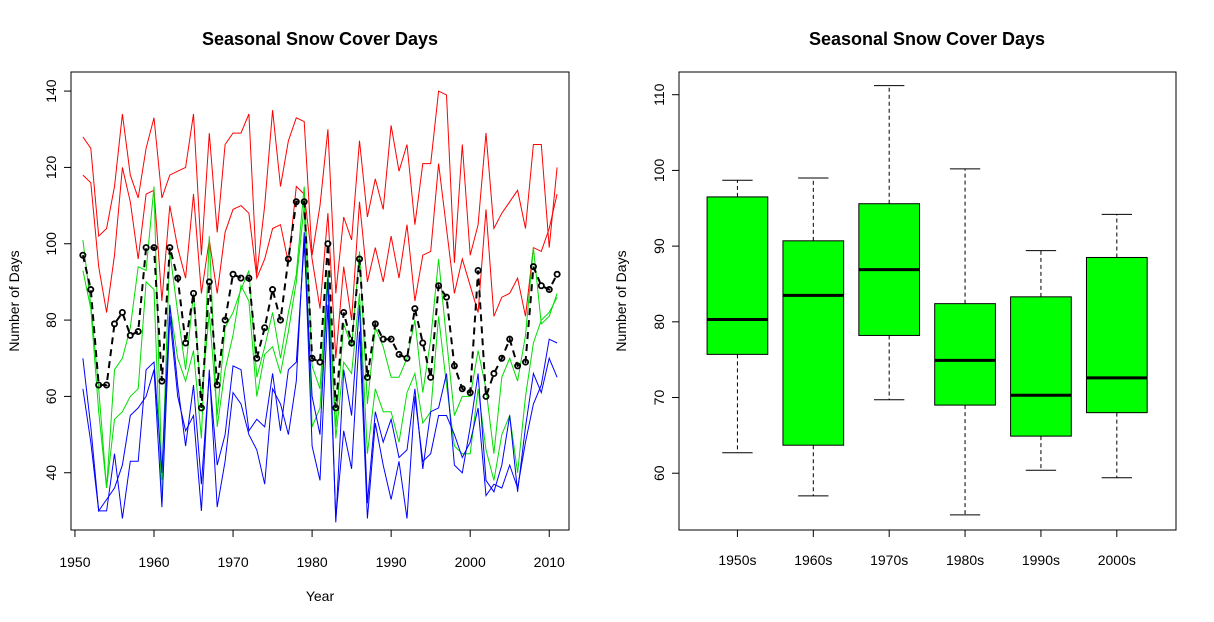 Image resolution: width=1214 pixels, height=622 pixels. Describe the element at coordinates (659, 322) in the screenshot. I see `y-tick-label: 80` at that location.